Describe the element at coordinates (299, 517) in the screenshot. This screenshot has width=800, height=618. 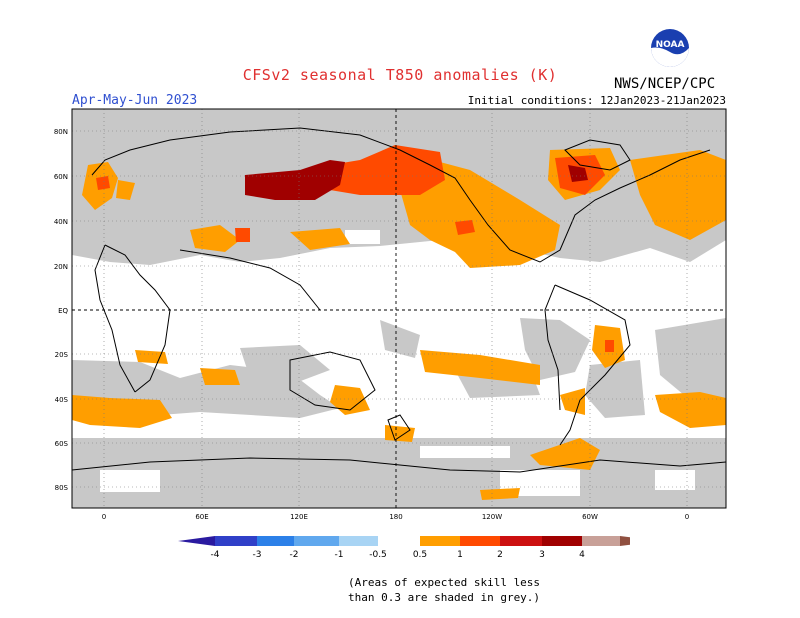
I see `lon-label: 120E` at that location.